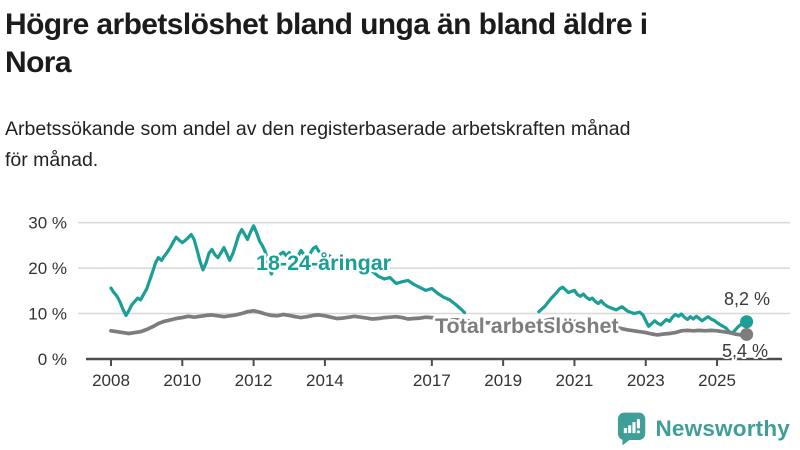  Describe the element at coordinates (747, 299) in the screenshot. I see `end-value-label-youth: 8,2 %` at that location.